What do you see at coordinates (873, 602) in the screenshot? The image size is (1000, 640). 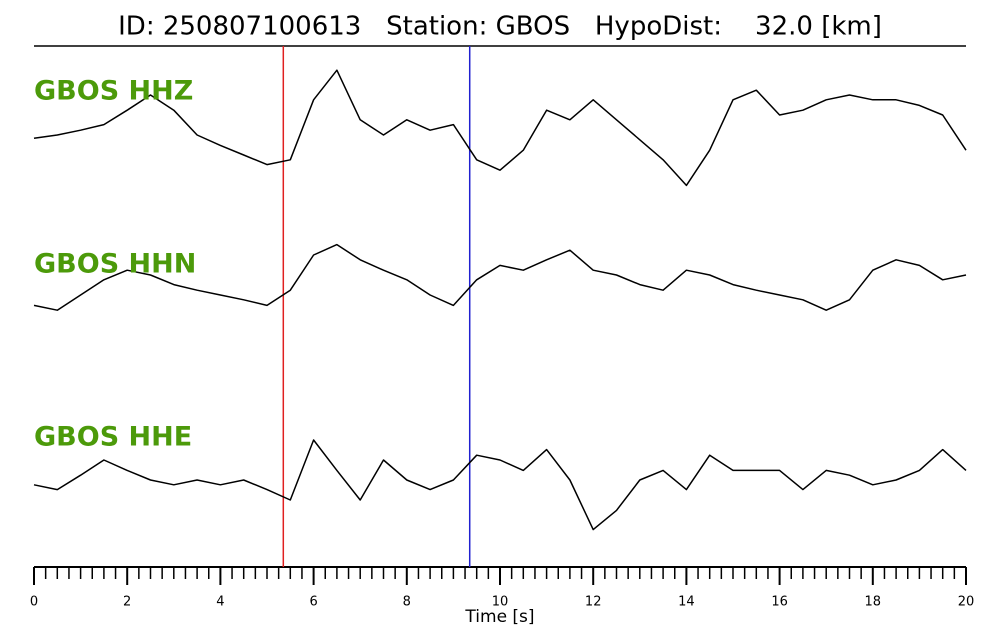 I see `x-tick-label: 18` at bounding box center [873, 602].